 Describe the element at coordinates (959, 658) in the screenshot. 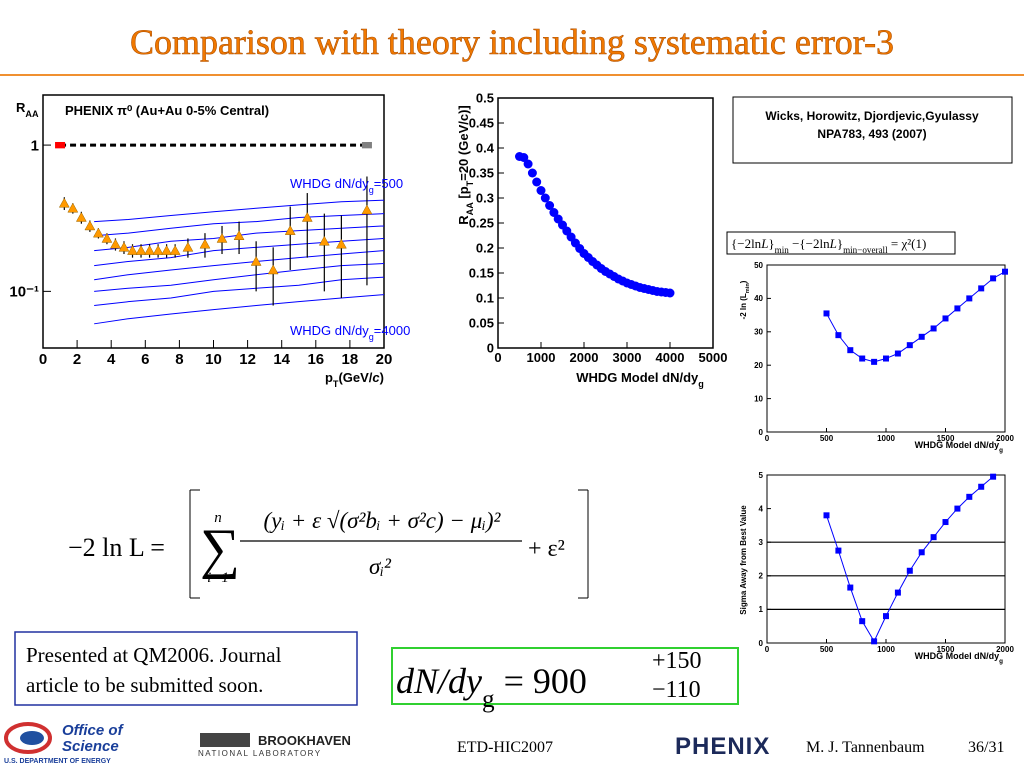

I see `x-axis-label: WHDG Model dN/dyg` at that location.